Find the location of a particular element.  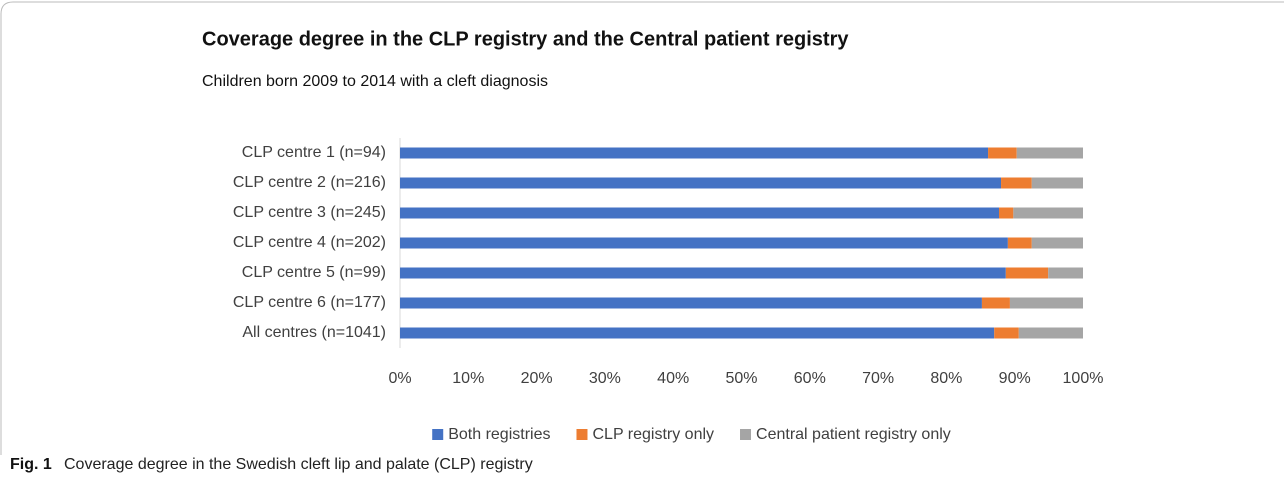

x-tick-label: 40% is located at coordinates (673, 378).